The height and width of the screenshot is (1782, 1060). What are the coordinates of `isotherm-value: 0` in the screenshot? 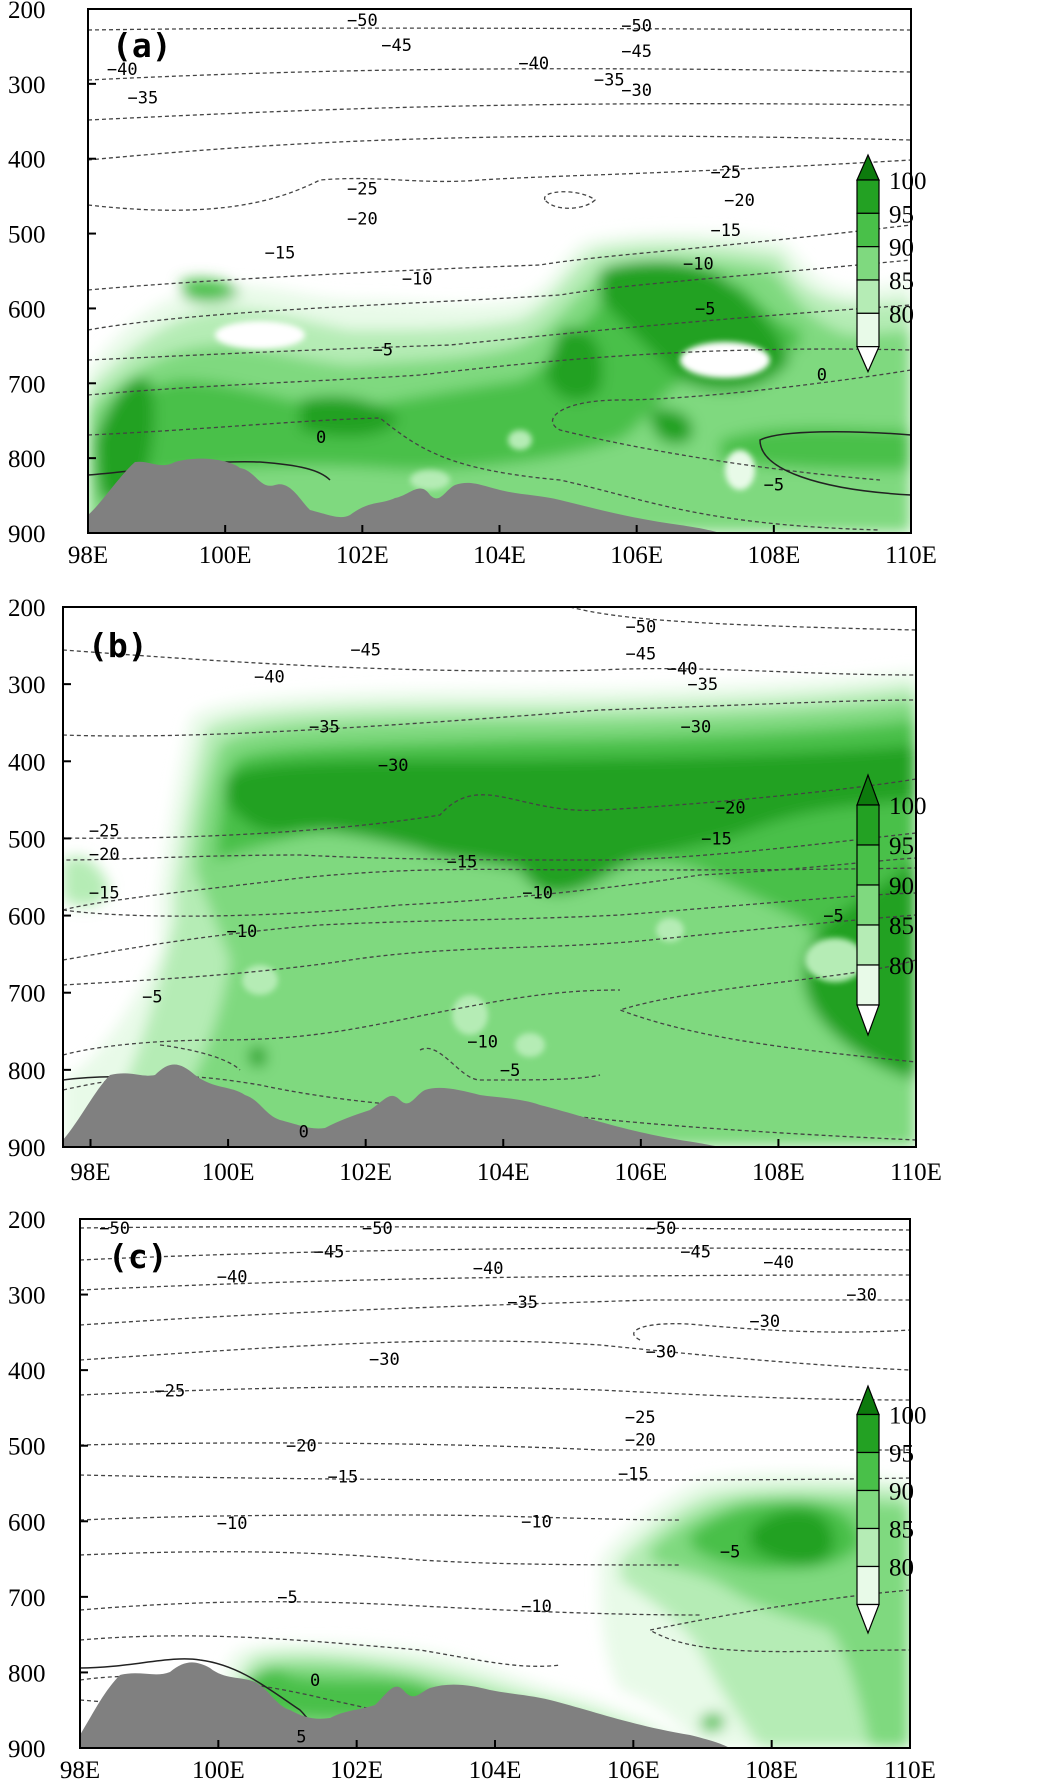 It's located at (321, 438).